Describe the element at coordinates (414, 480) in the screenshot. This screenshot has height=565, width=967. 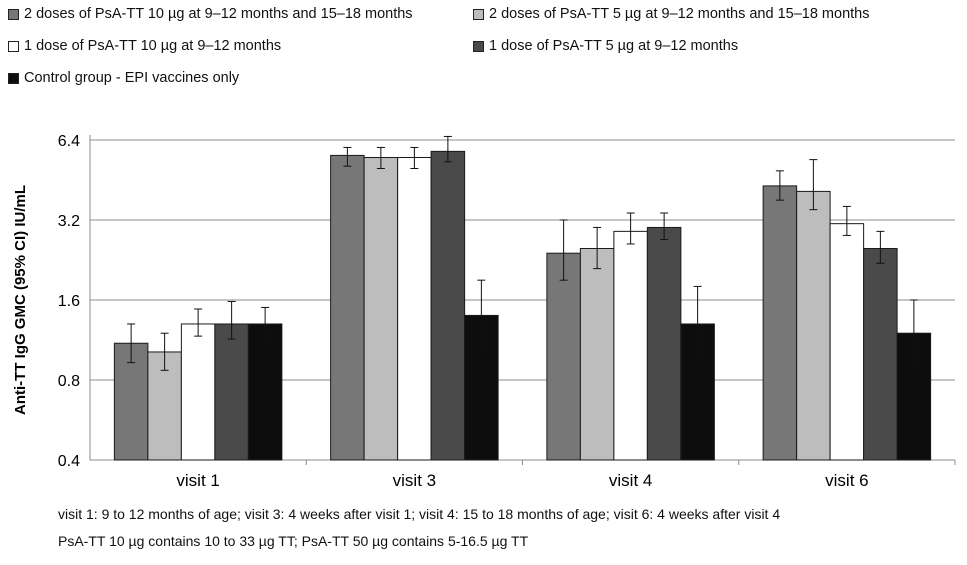
I see `x-tick-label: visit 3` at that location.